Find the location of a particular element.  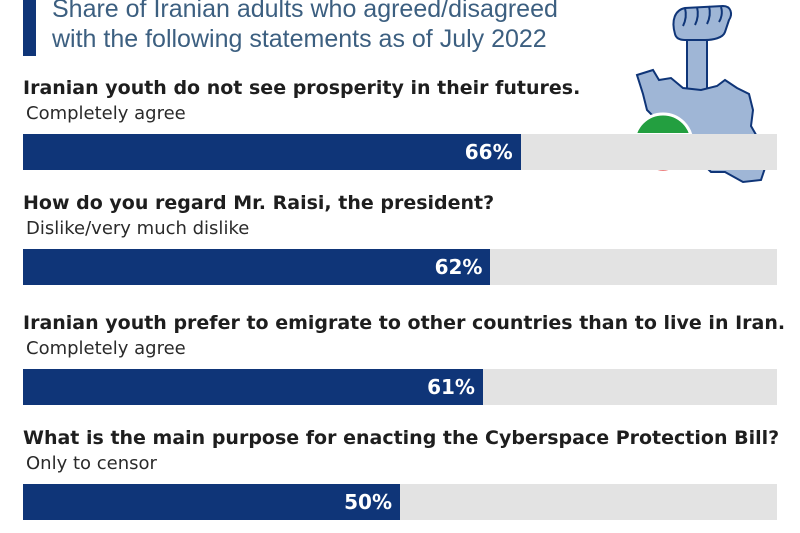

value-label: 50% is located at coordinates (368, 502).